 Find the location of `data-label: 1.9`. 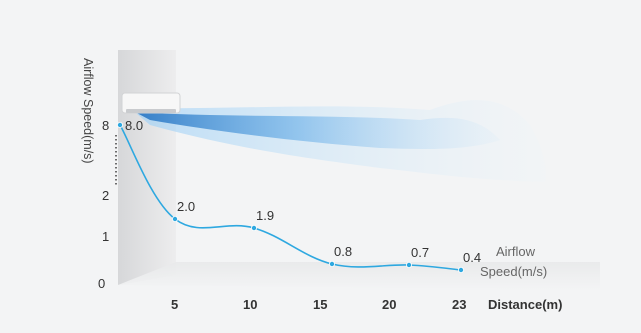

data-label: 1.9 is located at coordinates (265, 215).